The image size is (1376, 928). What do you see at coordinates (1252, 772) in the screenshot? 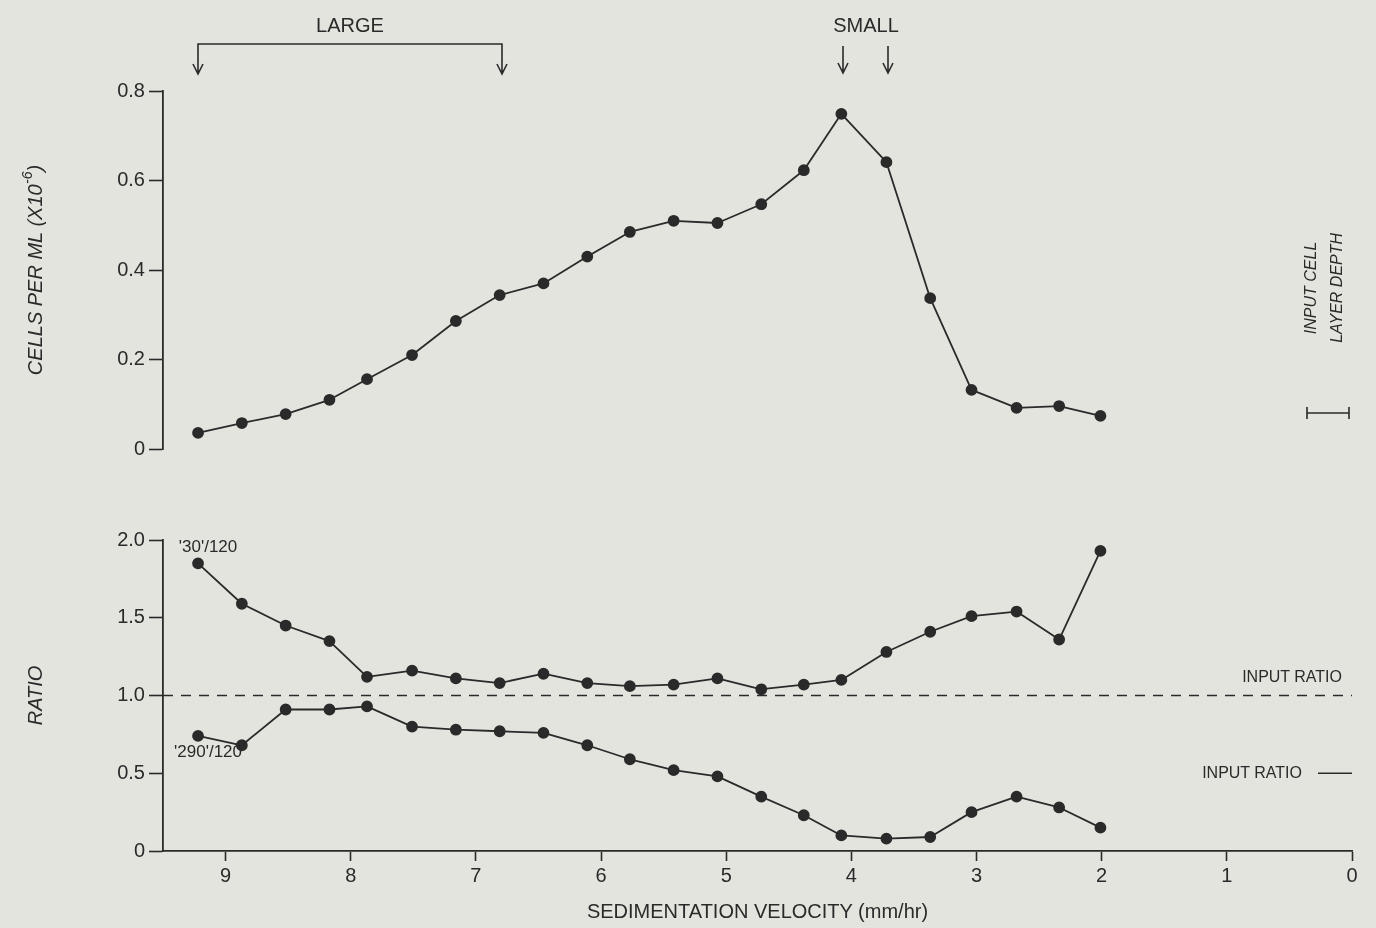
I see `annotation: INPUT RATIO` at bounding box center [1252, 772].